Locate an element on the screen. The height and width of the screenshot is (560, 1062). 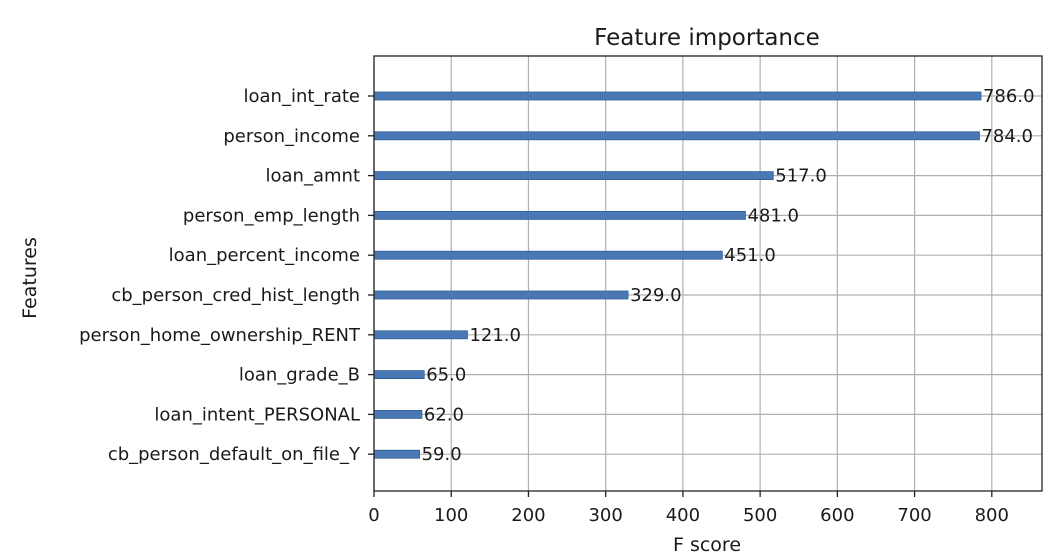
y-tick-label: loan_int_rate is located at coordinates (302, 96).